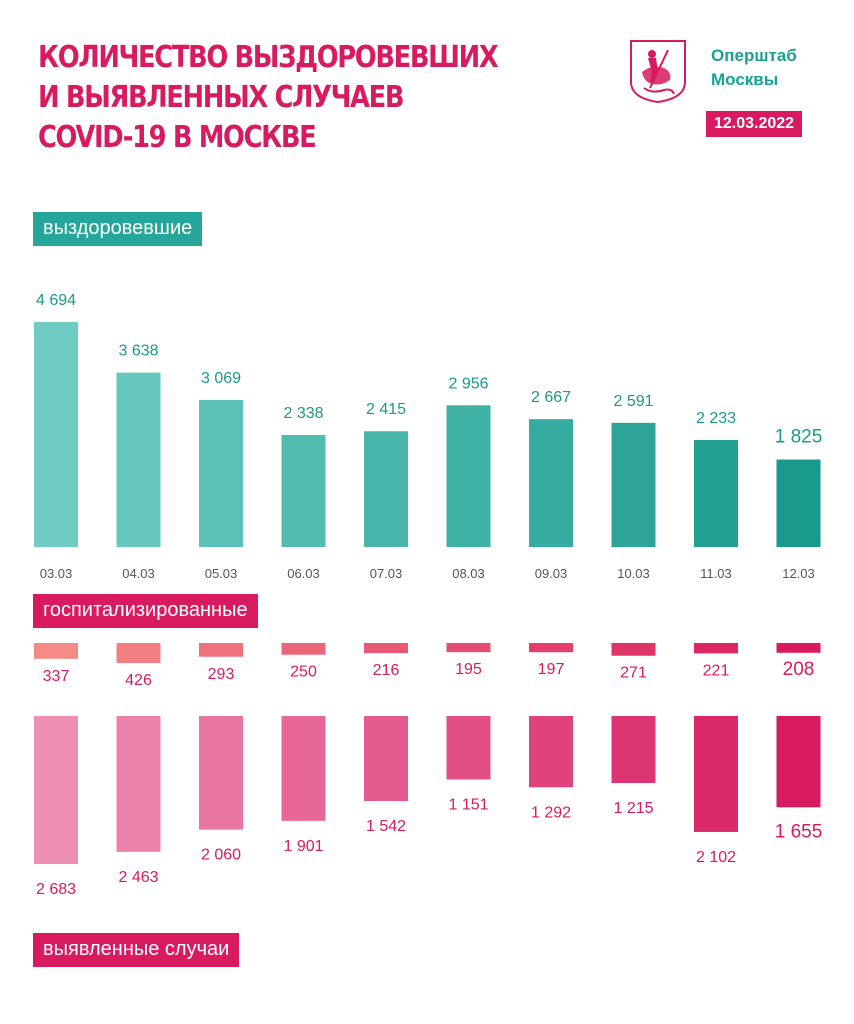 The height and width of the screenshot is (1024, 854). Describe the element at coordinates (56, 889) in the screenshot. I see `new-cases-value-label: 2 683` at that location.